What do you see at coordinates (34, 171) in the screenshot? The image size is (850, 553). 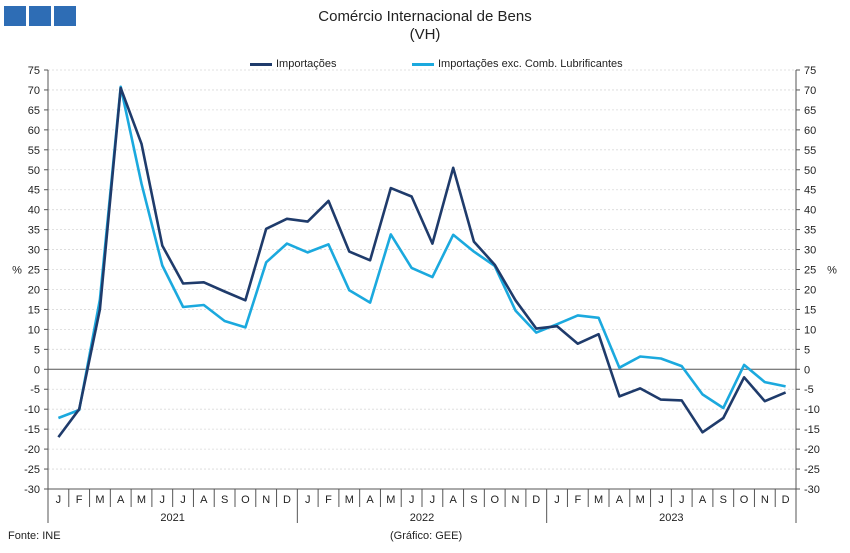 I see `y-tick-label-left: 50` at bounding box center [34, 171].